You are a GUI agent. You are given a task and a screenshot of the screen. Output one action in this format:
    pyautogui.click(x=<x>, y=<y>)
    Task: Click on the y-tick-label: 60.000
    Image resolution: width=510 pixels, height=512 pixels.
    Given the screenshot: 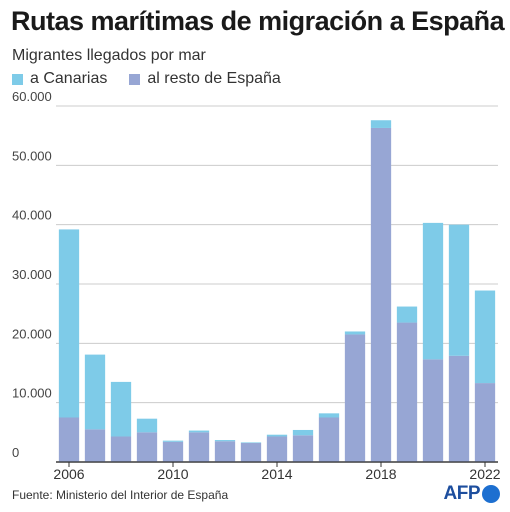 What is the action you would take?
    pyautogui.click(x=32, y=96)
    